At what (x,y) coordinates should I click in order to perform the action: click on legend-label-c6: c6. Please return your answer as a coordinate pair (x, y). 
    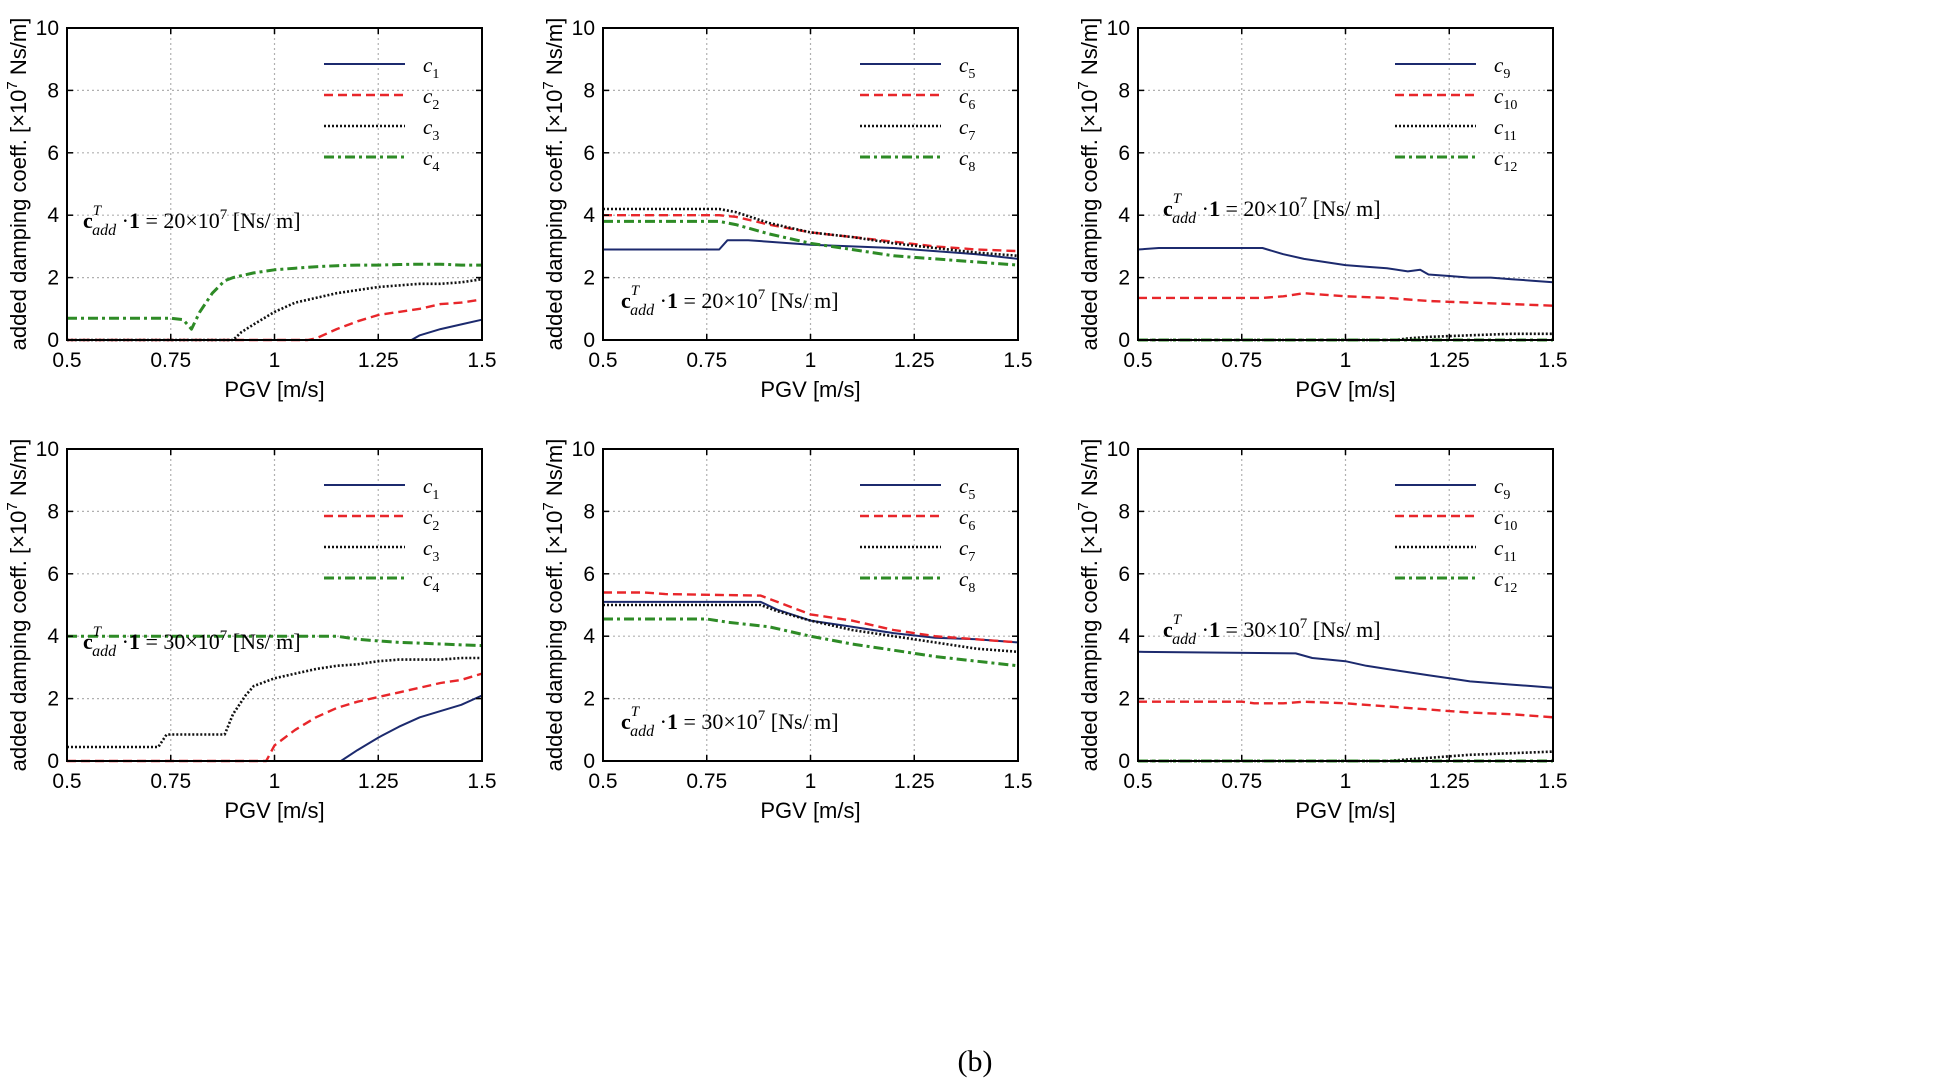
    Looking at the image, I should click on (967, 519).